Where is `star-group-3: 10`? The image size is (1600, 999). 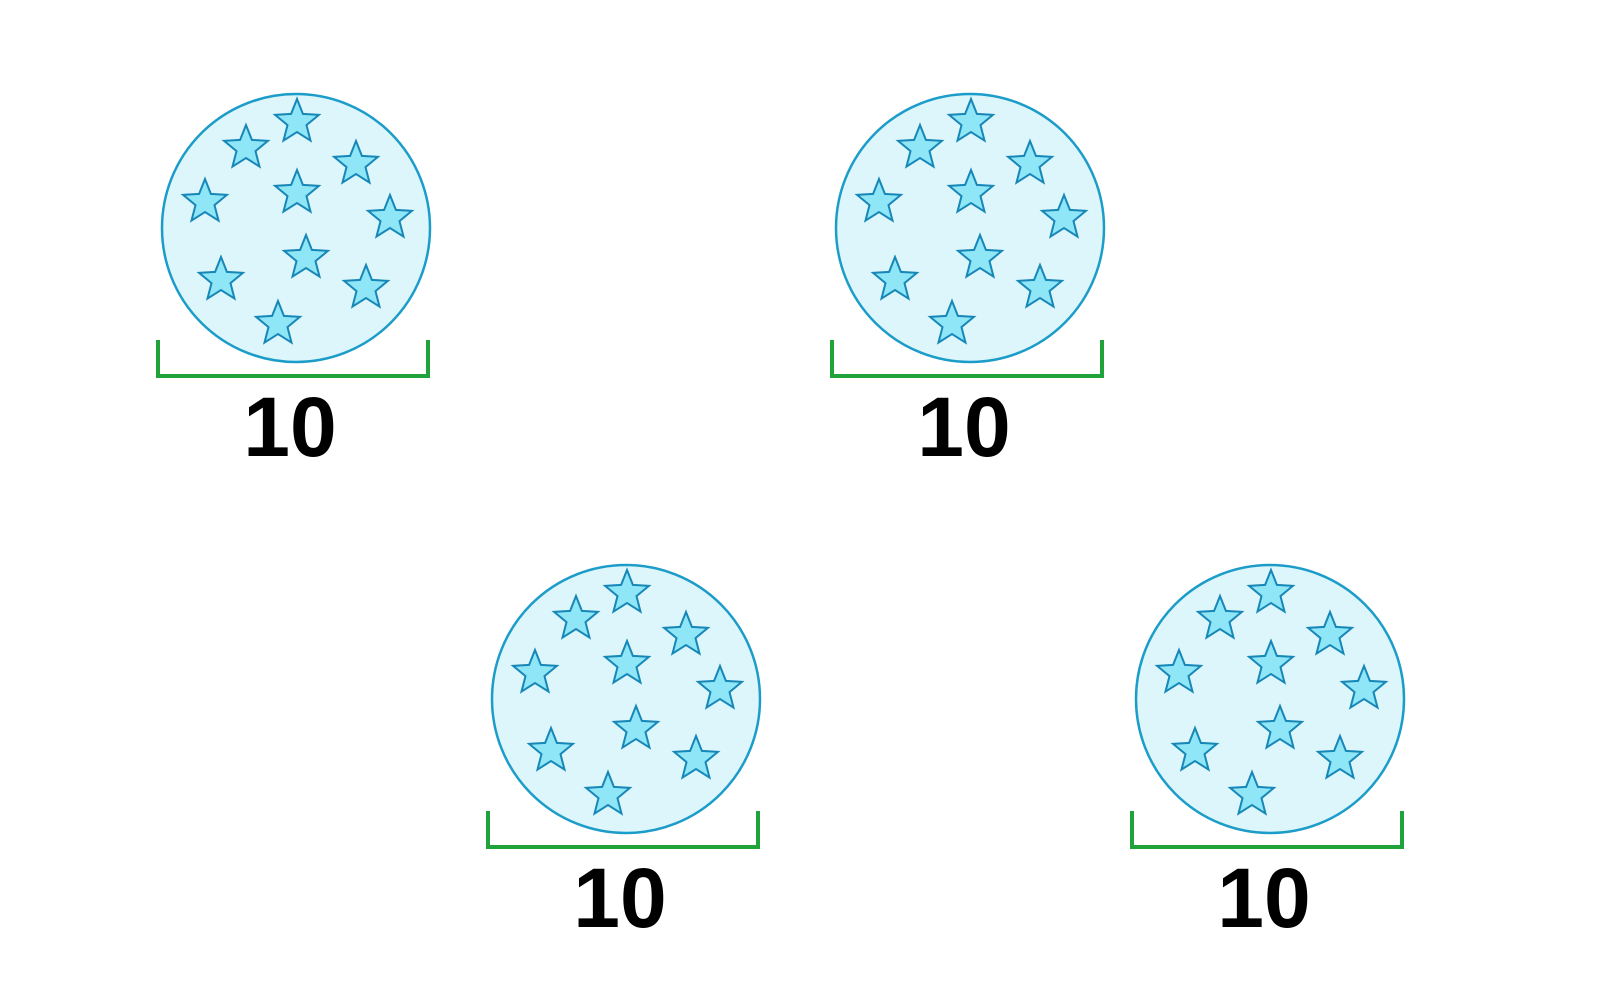 star-group-3: 10 is located at coordinates (624, 754).